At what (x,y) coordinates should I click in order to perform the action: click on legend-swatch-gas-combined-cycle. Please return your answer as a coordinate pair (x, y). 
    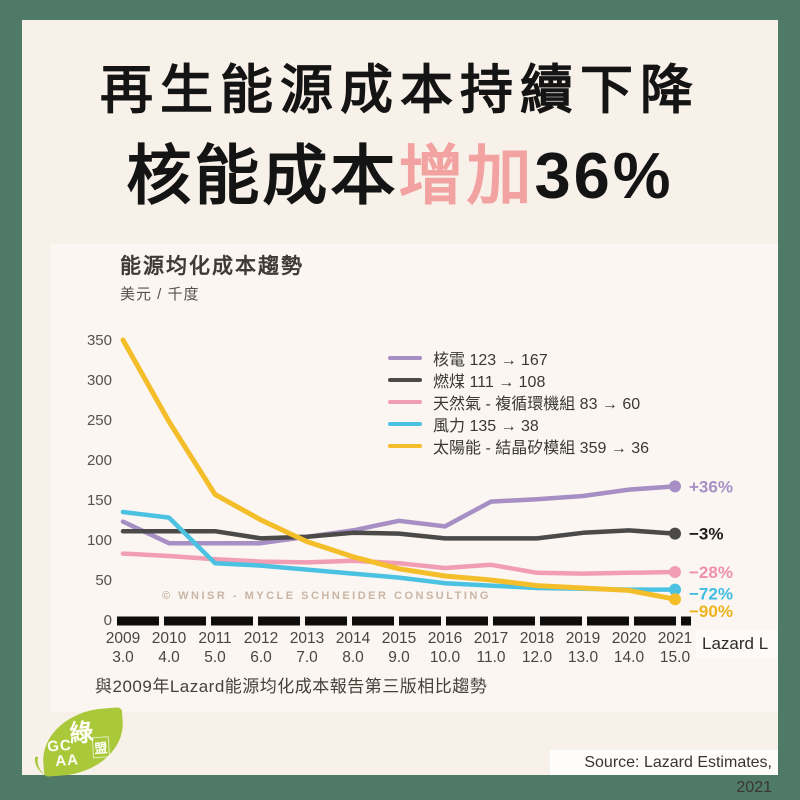
    Looking at the image, I should click on (405, 402).